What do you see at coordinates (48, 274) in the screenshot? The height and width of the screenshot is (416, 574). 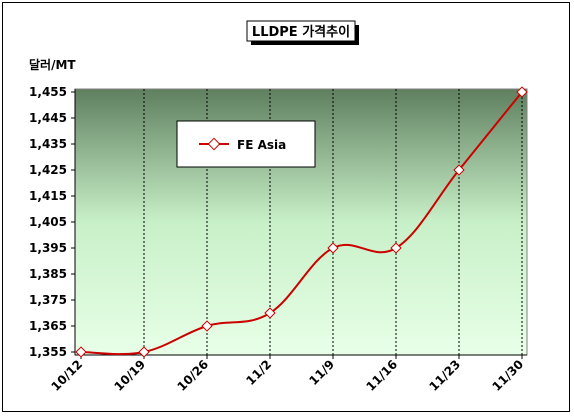 I see `y-tick-label: 1,385` at bounding box center [48, 274].